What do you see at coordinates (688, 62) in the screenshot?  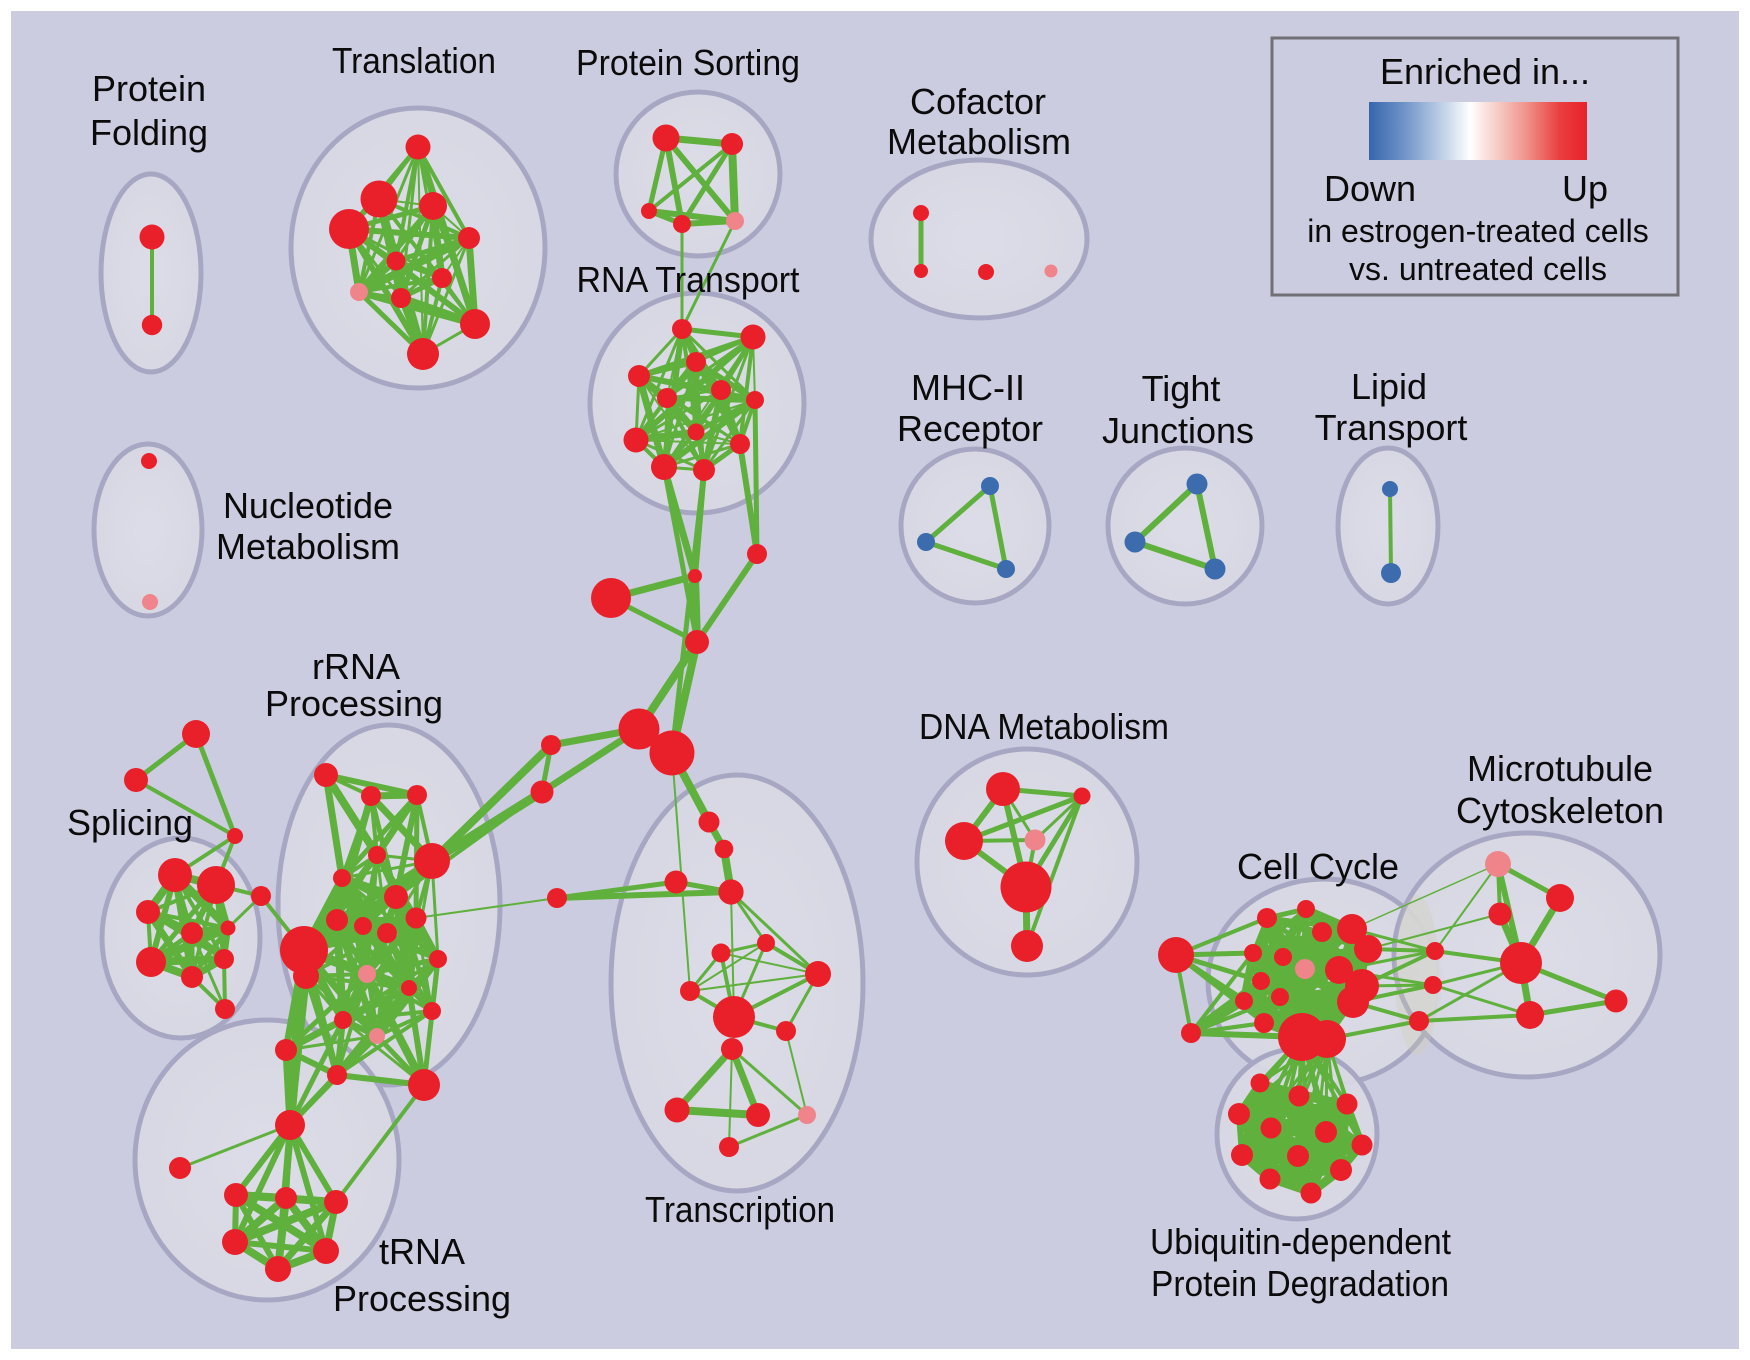 I see `svg-text: Protein Sorting` at bounding box center [688, 62].